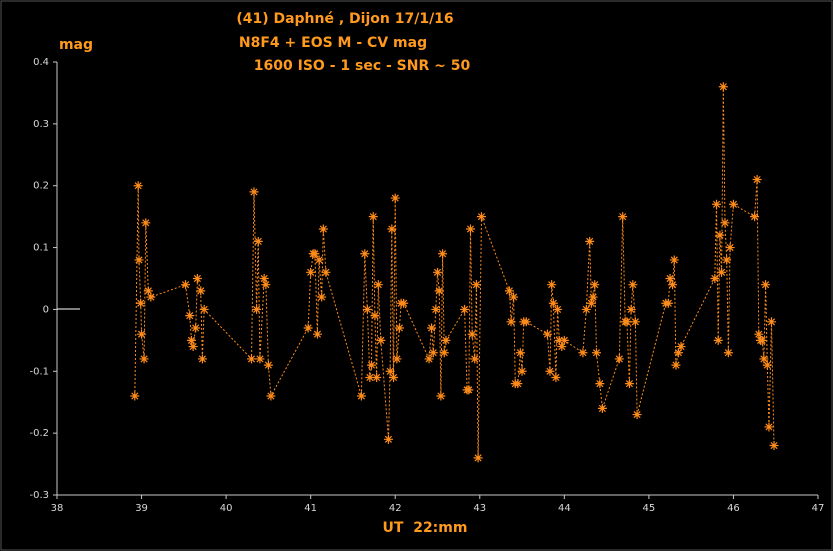  What do you see at coordinates (425, 528) in the screenshot?
I see `x-axis-label: UT 22:mm` at bounding box center [425, 528].